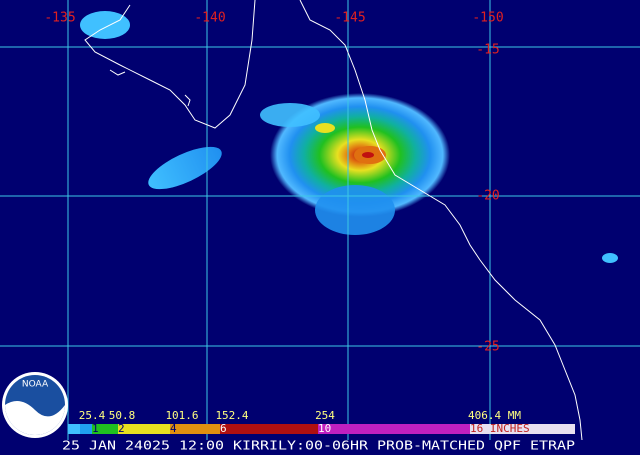 The image size is (640, 455). What do you see at coordinates (324, 428) in the screenshot?
I see `legend-inch-label: 10` at bounding box center [324, 428].